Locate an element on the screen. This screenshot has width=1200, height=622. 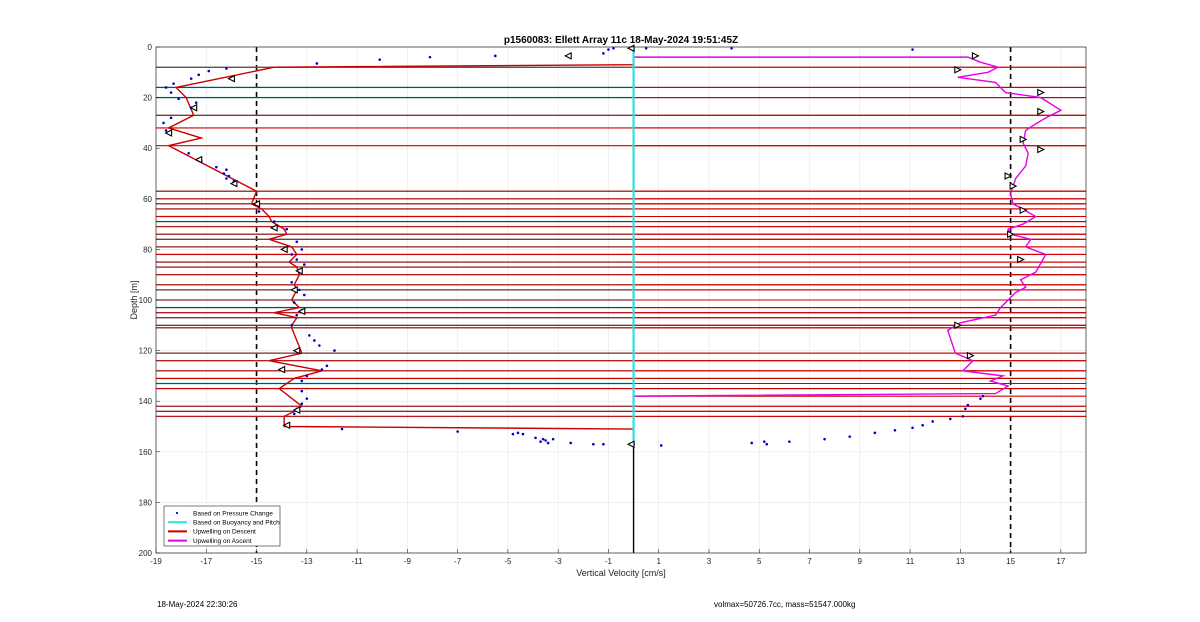
legend-label: Upwelling on Ascent is located at coordinates (222, 541).